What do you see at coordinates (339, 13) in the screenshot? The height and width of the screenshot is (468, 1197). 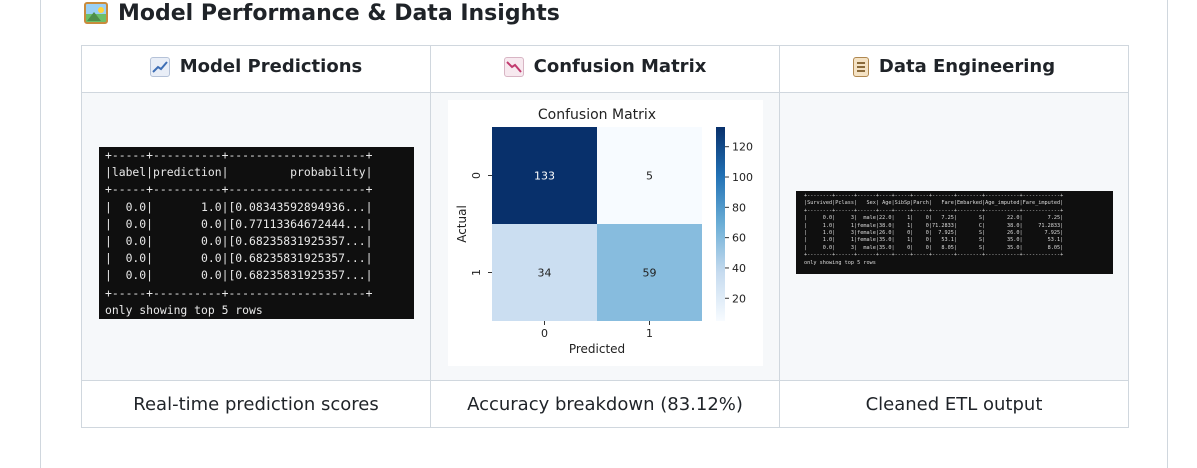 I see `section-title: Model Performance & Data Insights` at bounding box center [339, 13].